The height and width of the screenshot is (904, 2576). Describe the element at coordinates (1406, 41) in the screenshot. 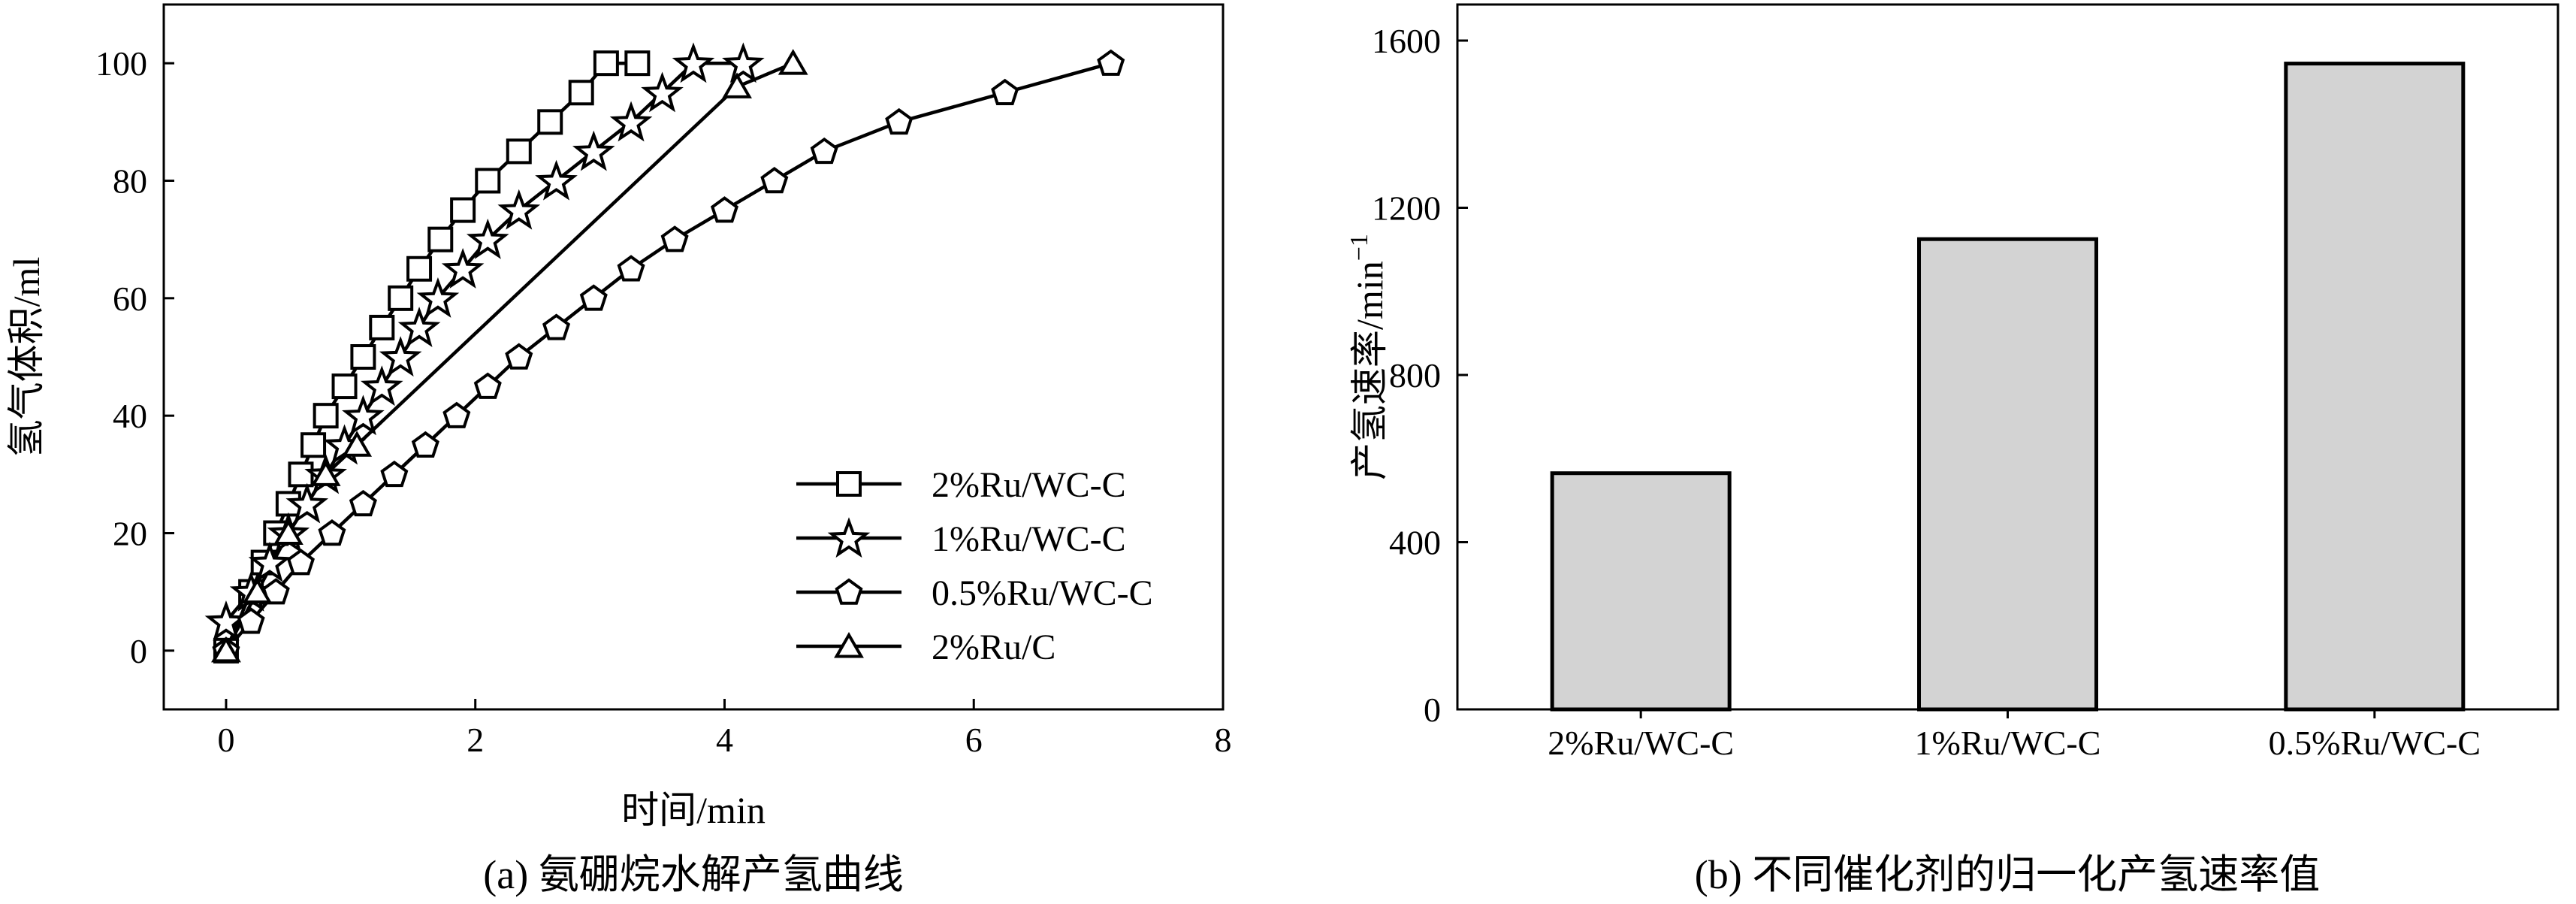

I see `y-tick-label: 1600` at that location.